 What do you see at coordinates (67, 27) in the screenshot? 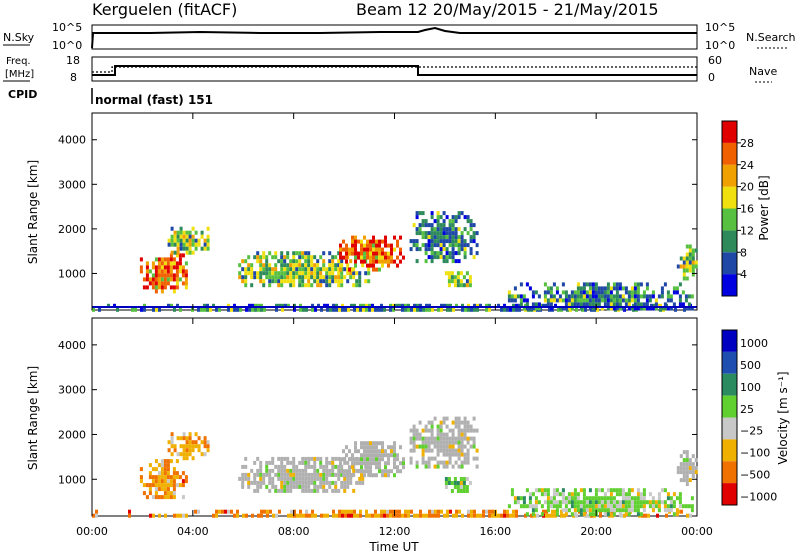
I see `nsky-tick-top: 10^5` at bounding box center [67, 27].